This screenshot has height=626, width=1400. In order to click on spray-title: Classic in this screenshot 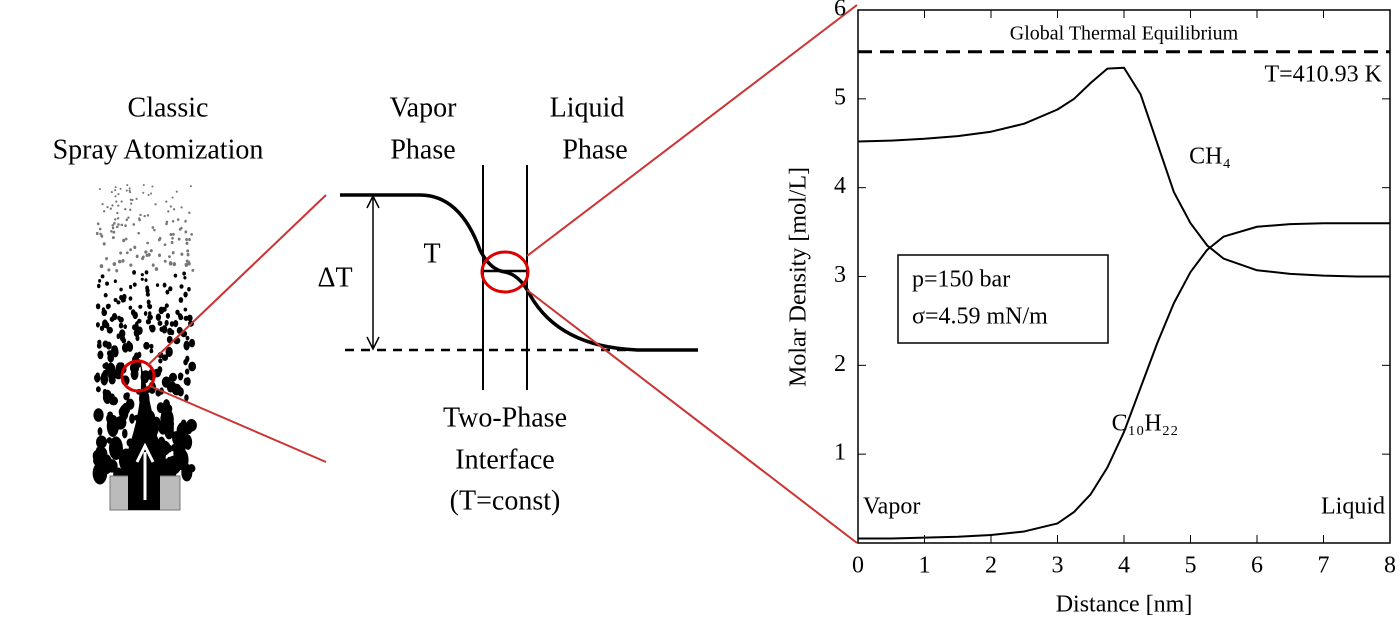, I will do `click(168, 107)`.